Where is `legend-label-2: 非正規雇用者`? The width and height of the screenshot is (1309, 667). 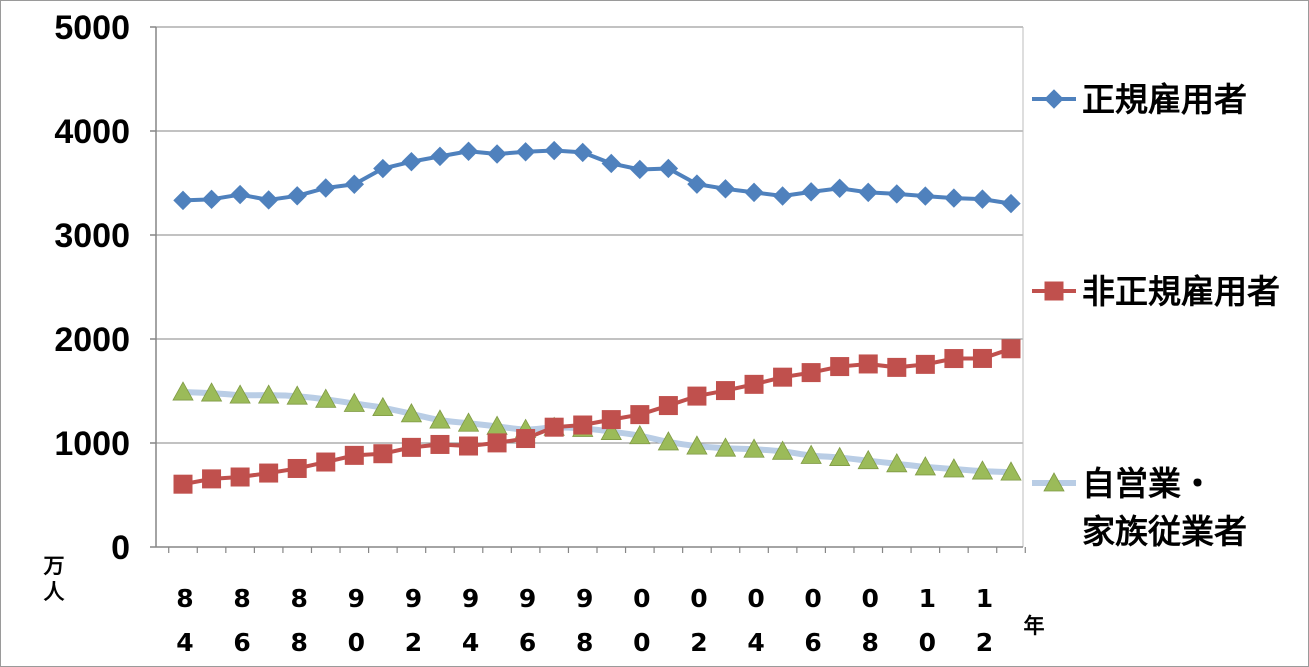
legend-label-2: 非正規雇用者 is located at coordinates (1181, 291).